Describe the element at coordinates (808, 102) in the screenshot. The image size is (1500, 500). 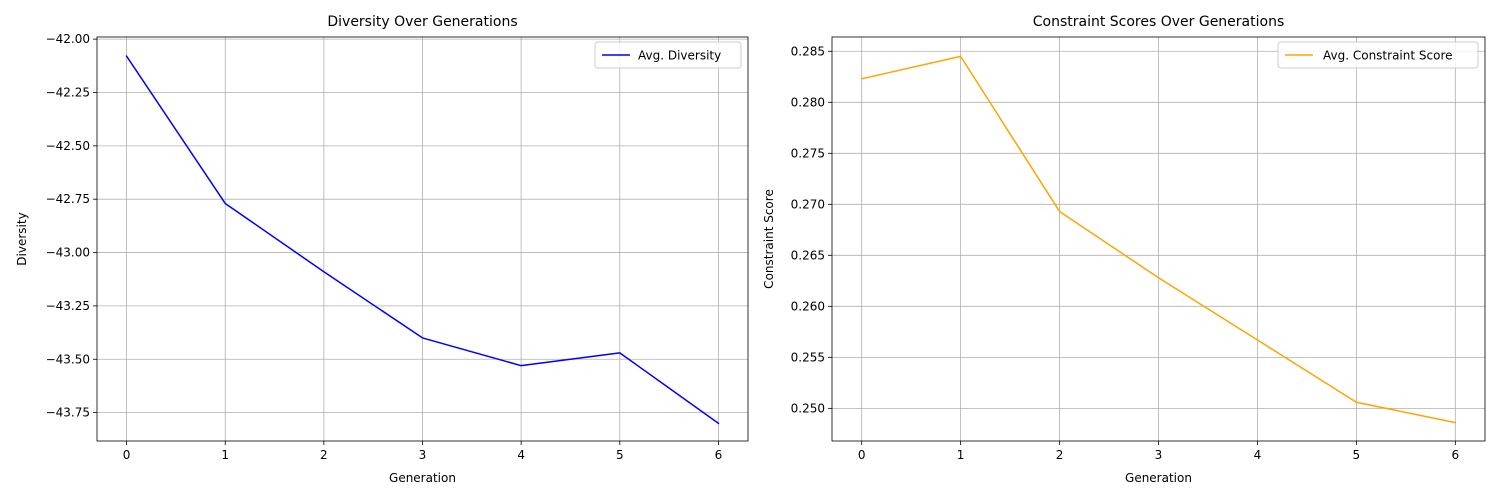
I see `y-tick-label: 0.280` at that location.